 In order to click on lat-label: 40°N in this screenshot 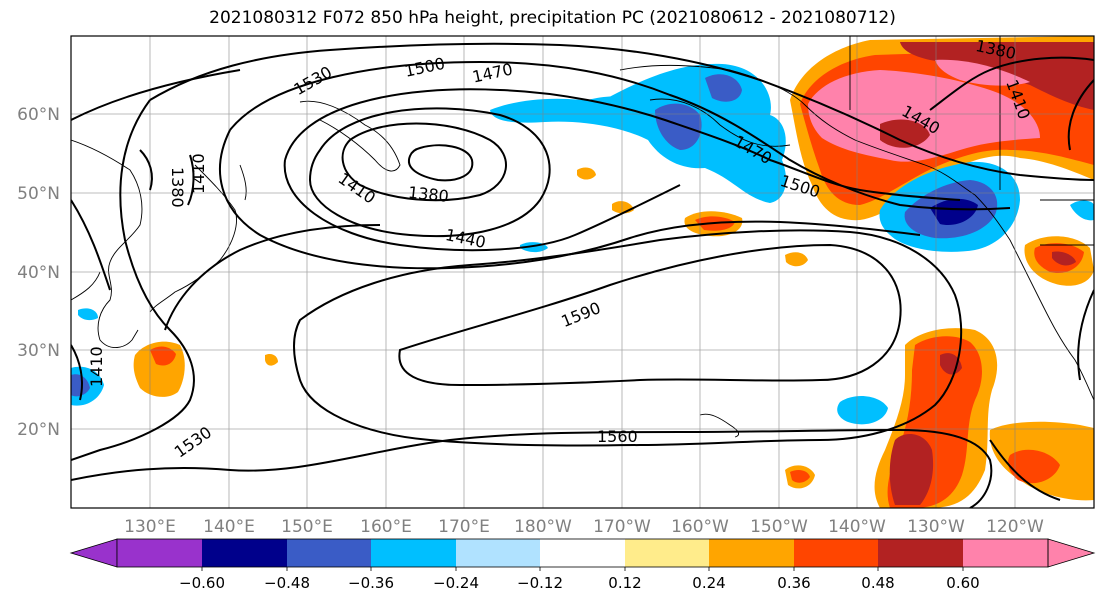, I will do `click(38, 273)`.